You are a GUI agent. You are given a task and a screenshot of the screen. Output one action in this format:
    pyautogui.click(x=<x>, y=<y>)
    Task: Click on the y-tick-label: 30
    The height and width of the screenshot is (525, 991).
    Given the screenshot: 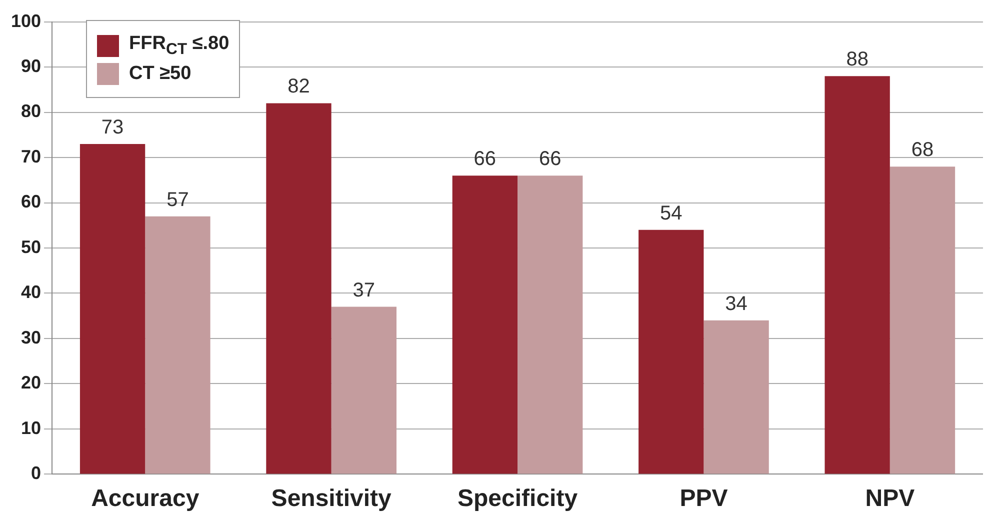 What is the action you would take?
    pyautogui.click(x=31, y=337)
    